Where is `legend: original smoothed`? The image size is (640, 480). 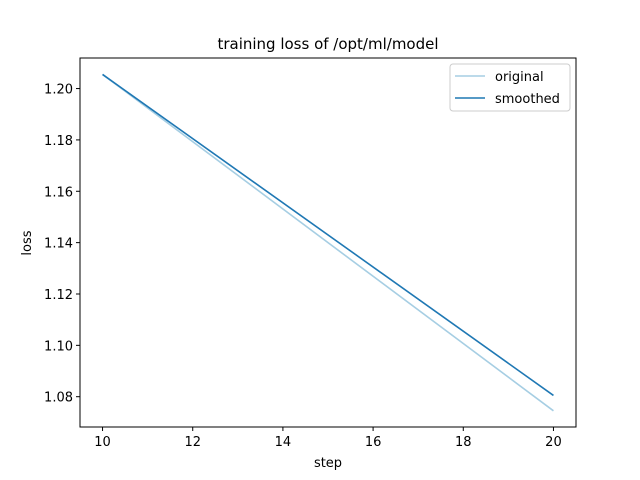
legend: original smoothed is located at coordinates (510, 87).